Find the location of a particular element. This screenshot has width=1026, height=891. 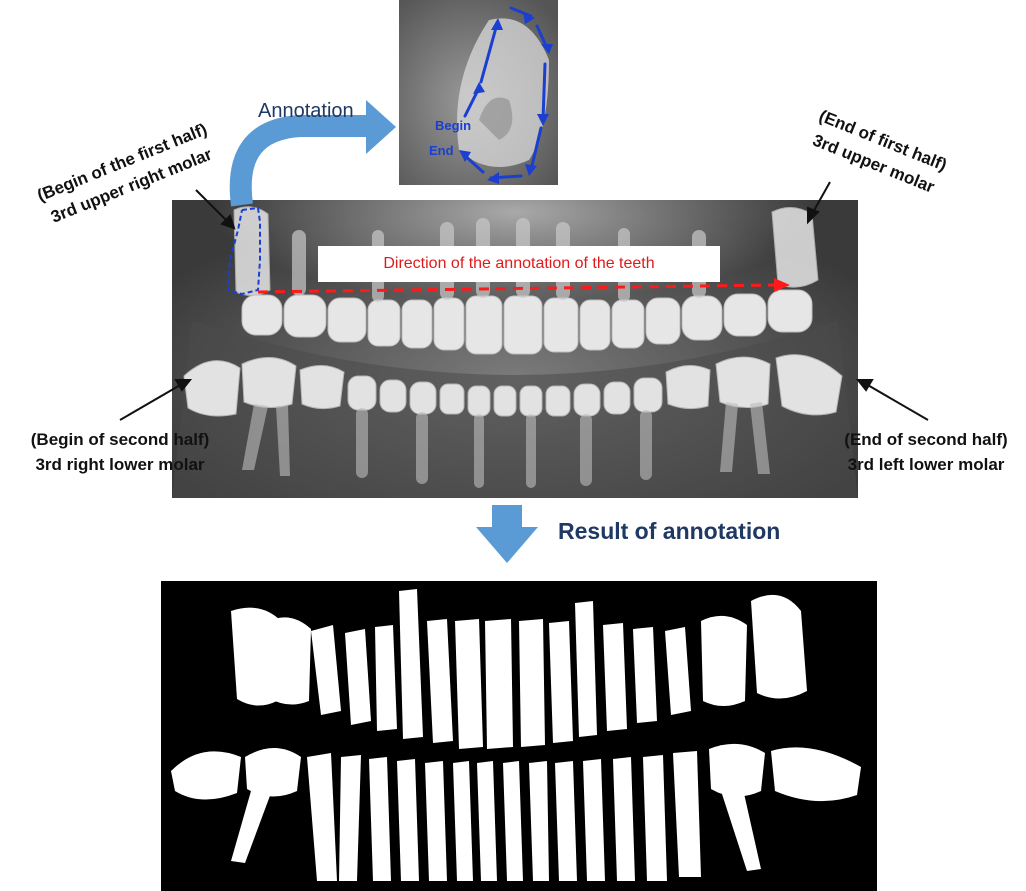

result-label: Result of annotation is located at coordinates (669, 531).